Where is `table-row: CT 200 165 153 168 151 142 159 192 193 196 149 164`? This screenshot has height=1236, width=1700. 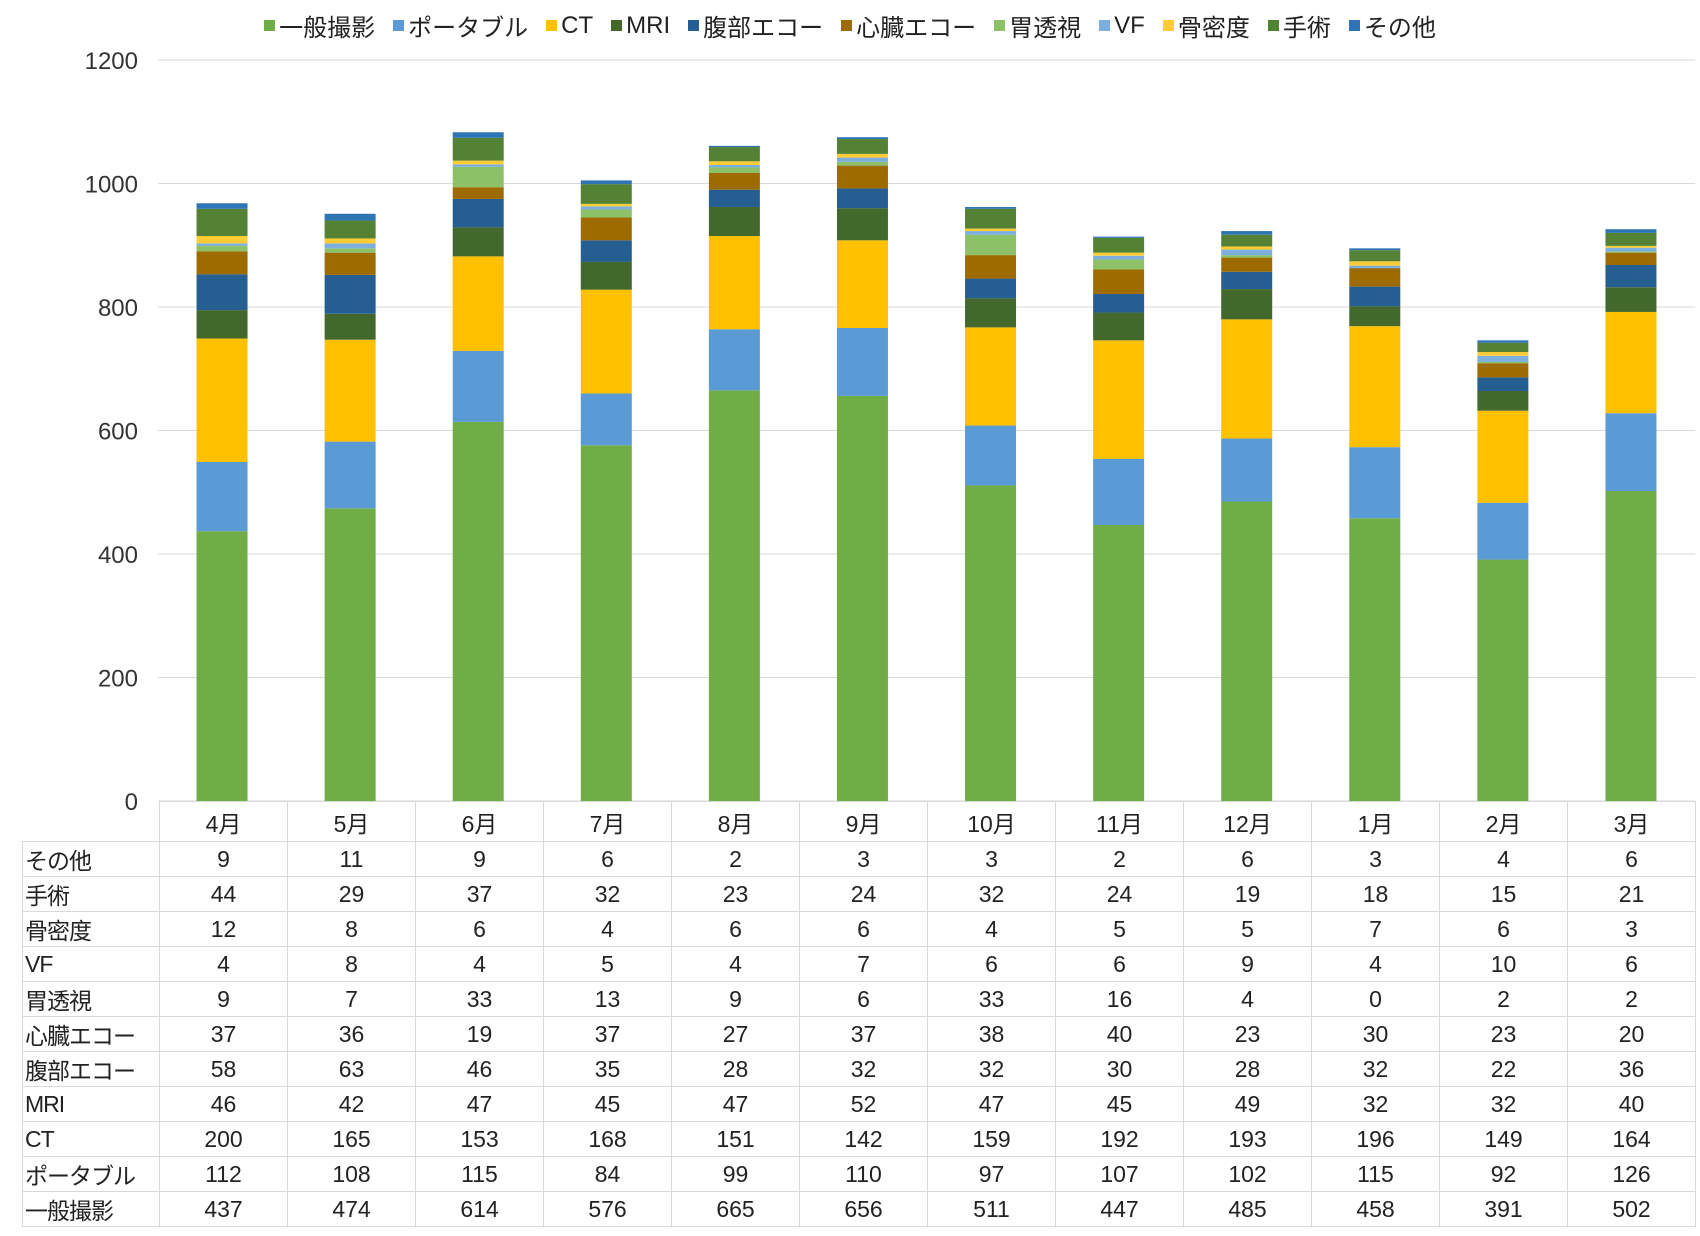 table-row: CT 200 165 153 168 151 142 159 192 193 196 149 164 is located at coordinates (859, 1139).